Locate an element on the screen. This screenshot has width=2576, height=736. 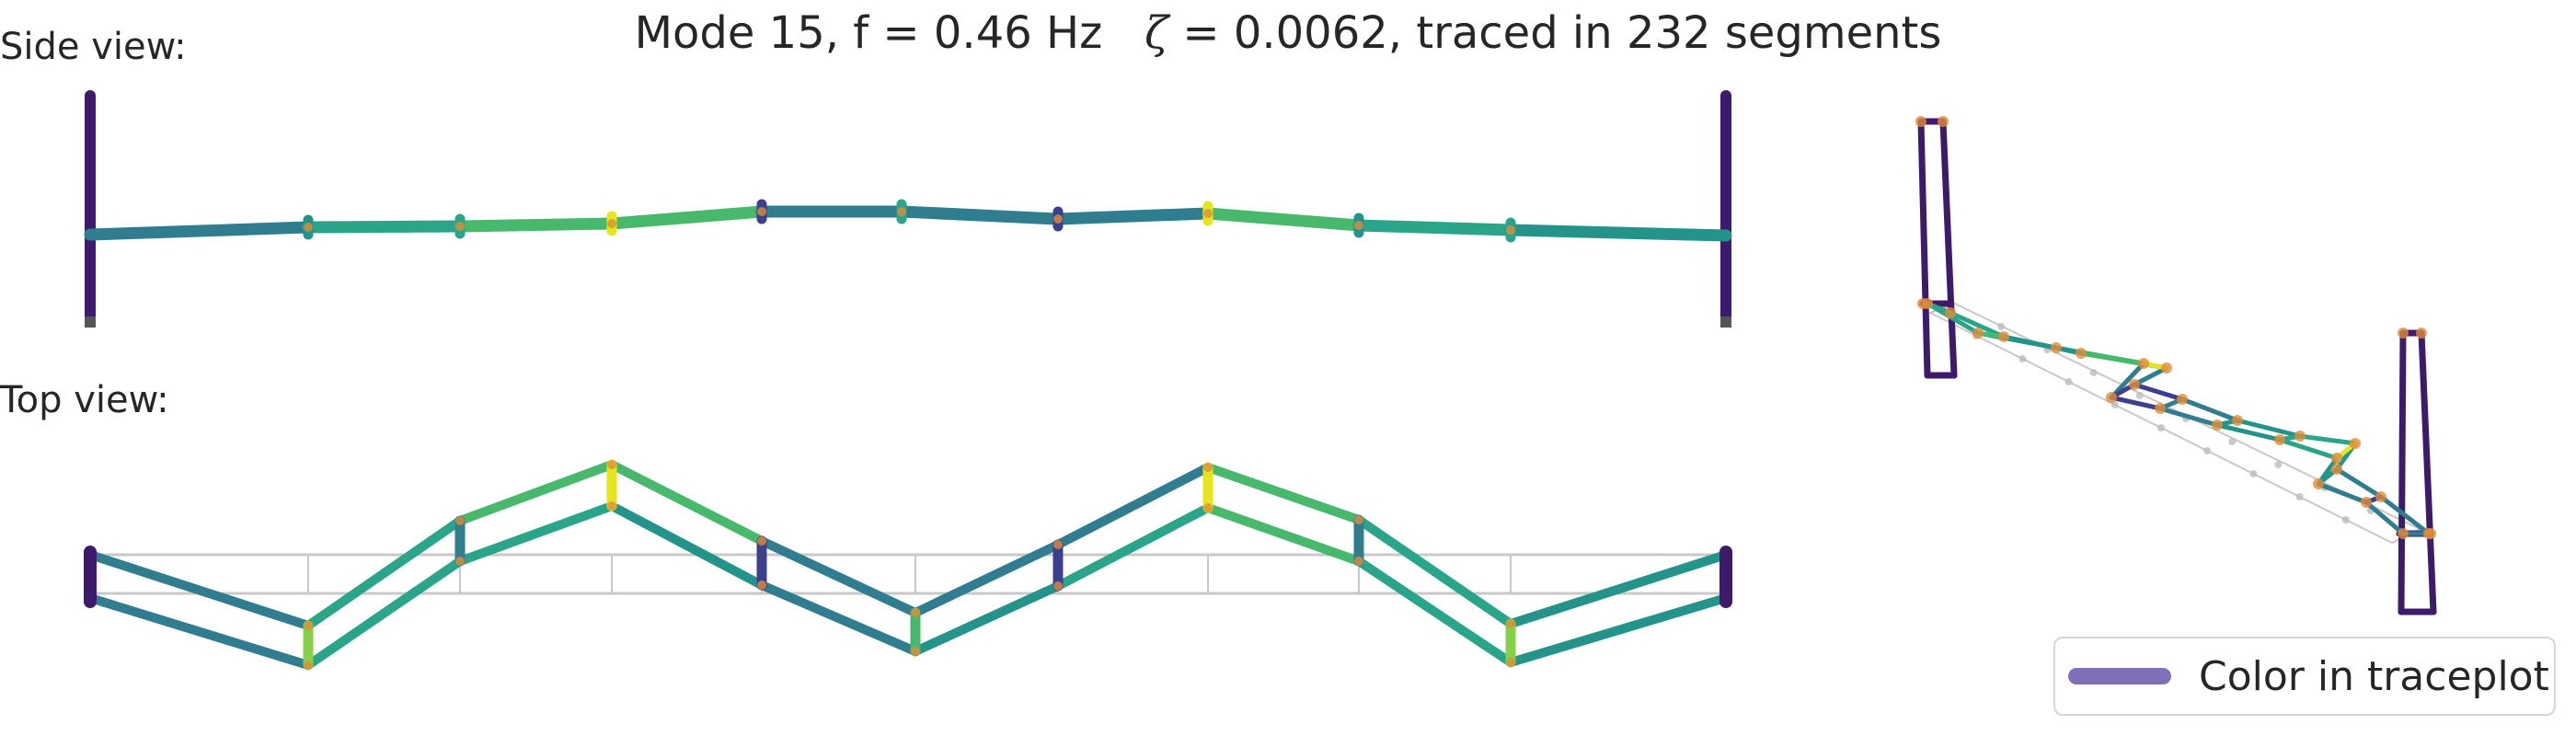
legend: Color in traceplot is located at coordinates (2304, 676).